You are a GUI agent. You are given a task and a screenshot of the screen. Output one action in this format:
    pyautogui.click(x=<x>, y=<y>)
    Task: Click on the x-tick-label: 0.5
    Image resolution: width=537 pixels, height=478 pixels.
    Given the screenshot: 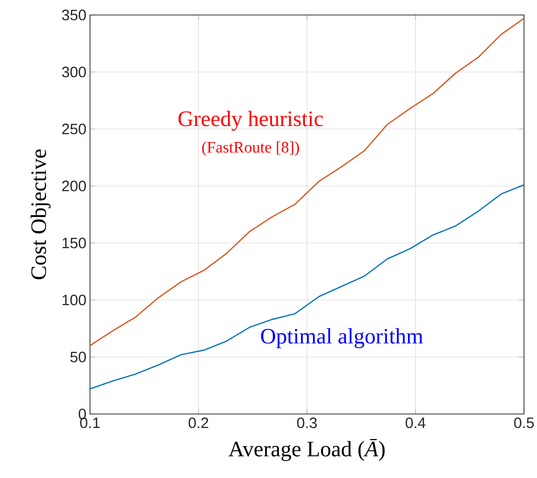 What is the action you would take?
    pyautogui.click(x=524, y=423)
    